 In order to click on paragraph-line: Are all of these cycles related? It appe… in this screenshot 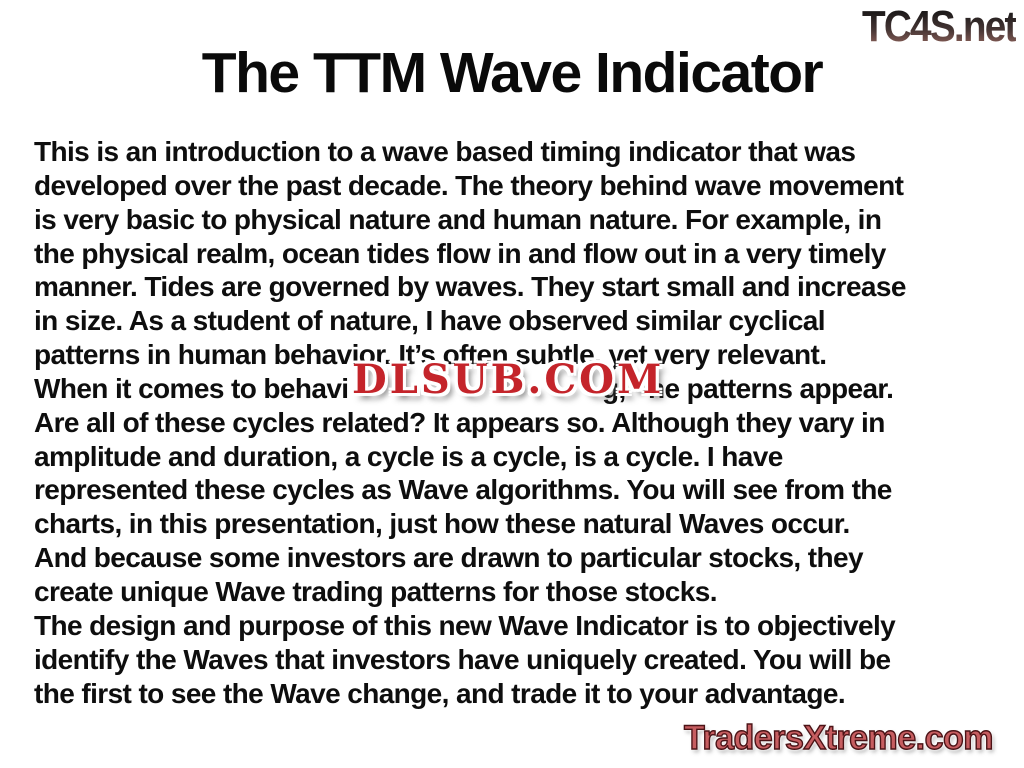, I will do `click(459, 422)`.